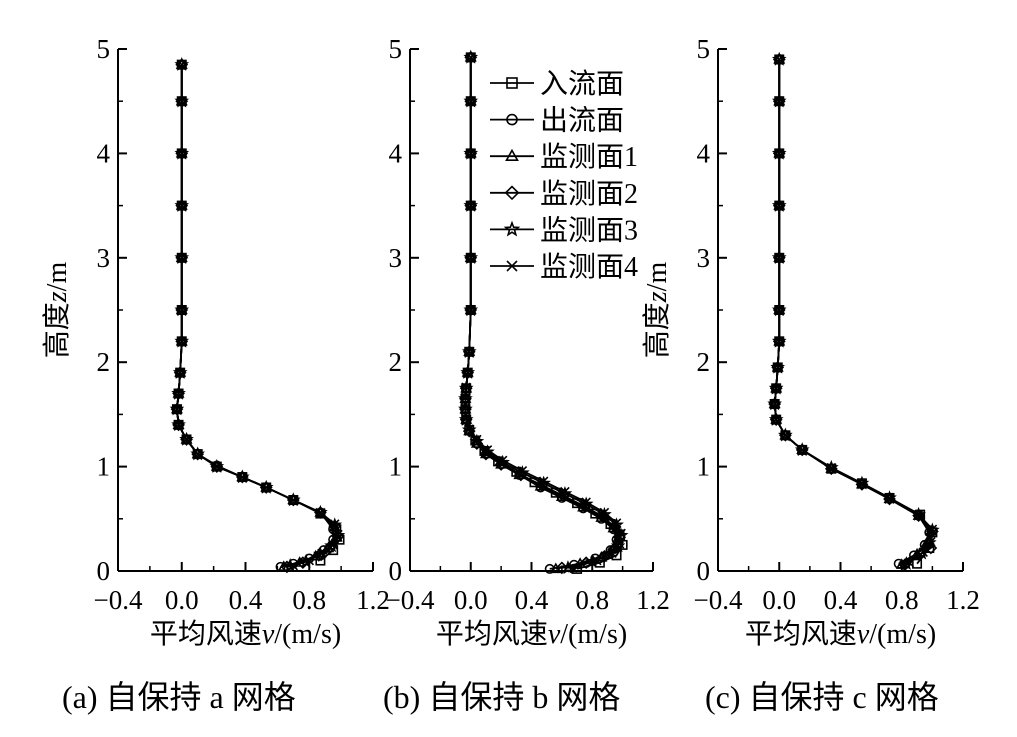 Image resolution: width=1017 pixels, height=737 pixels. Describe the element at coordinates (206, 634) in the screenshot. I see `x-axis-label-text: 平均风速` at that location.